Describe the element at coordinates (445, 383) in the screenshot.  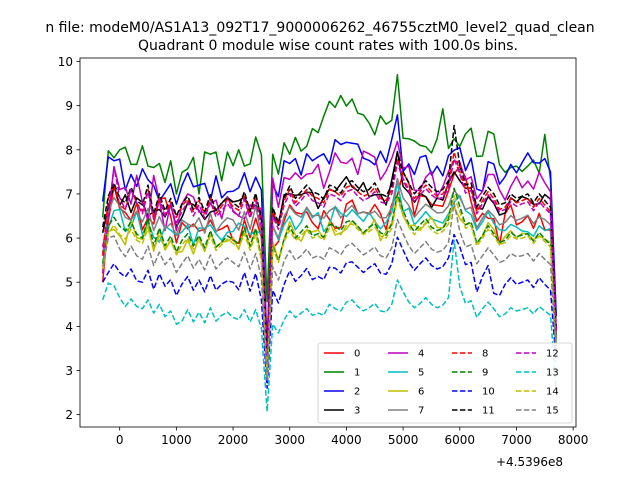
I see `legend-box` at that location.